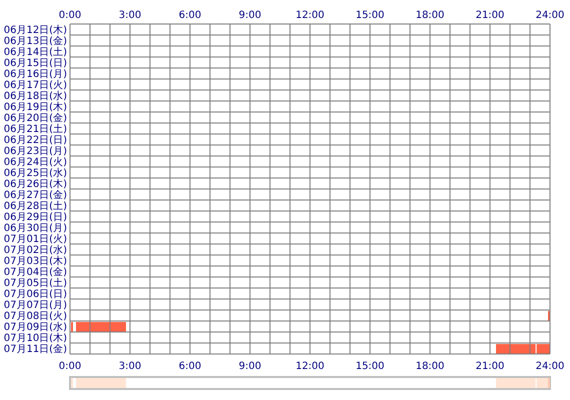 This screenshot has height=400, width=570. Describe the element at coordinates (370, 366) in the screenshot. I see `x2-tick-label: 15:00` at that location.